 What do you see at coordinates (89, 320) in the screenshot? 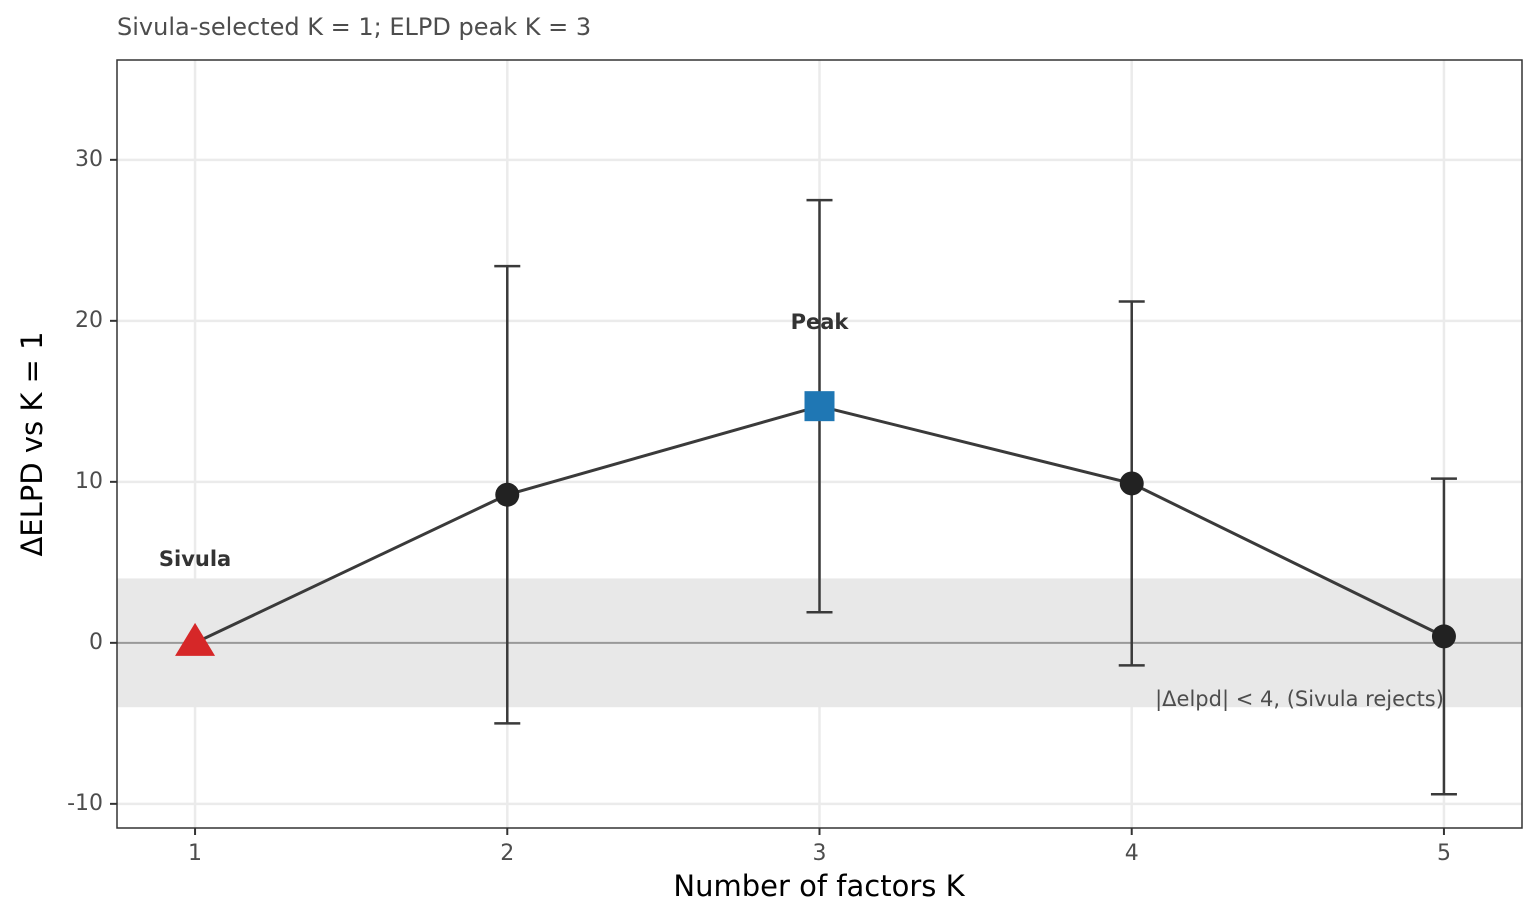
I see `y-tick-label: 20` at bounding box center [89, 320].